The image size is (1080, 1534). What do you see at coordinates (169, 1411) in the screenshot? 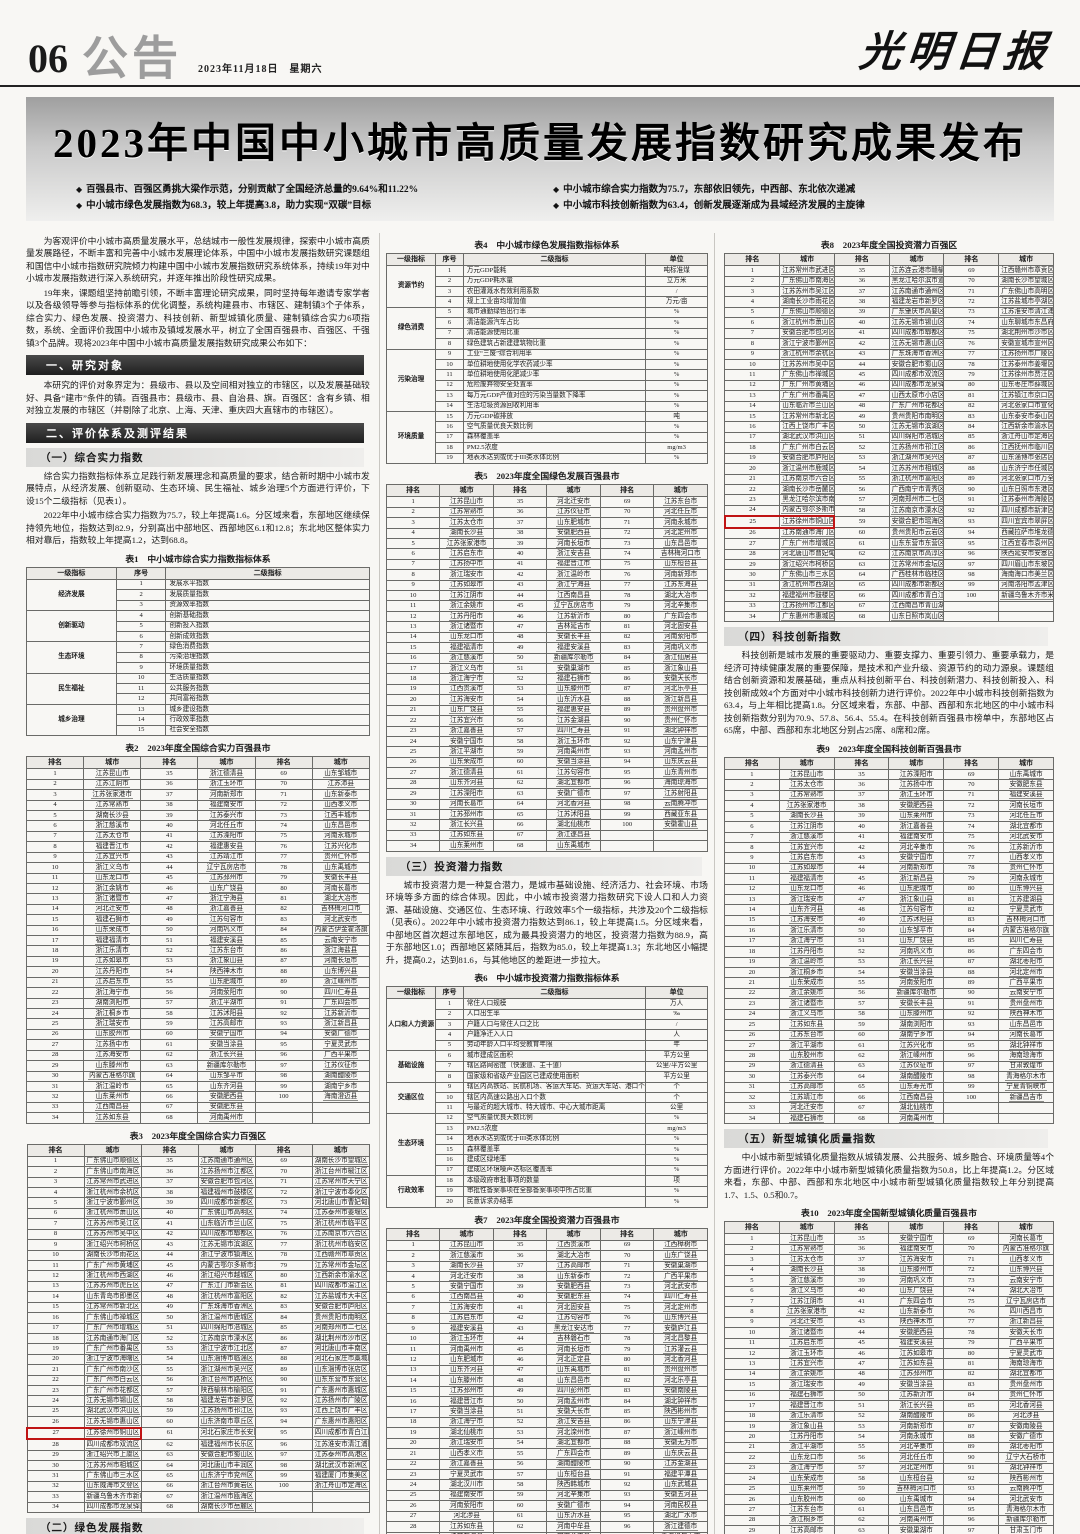
I see `rank-cell: 59` at bounding box center [169, 1411].